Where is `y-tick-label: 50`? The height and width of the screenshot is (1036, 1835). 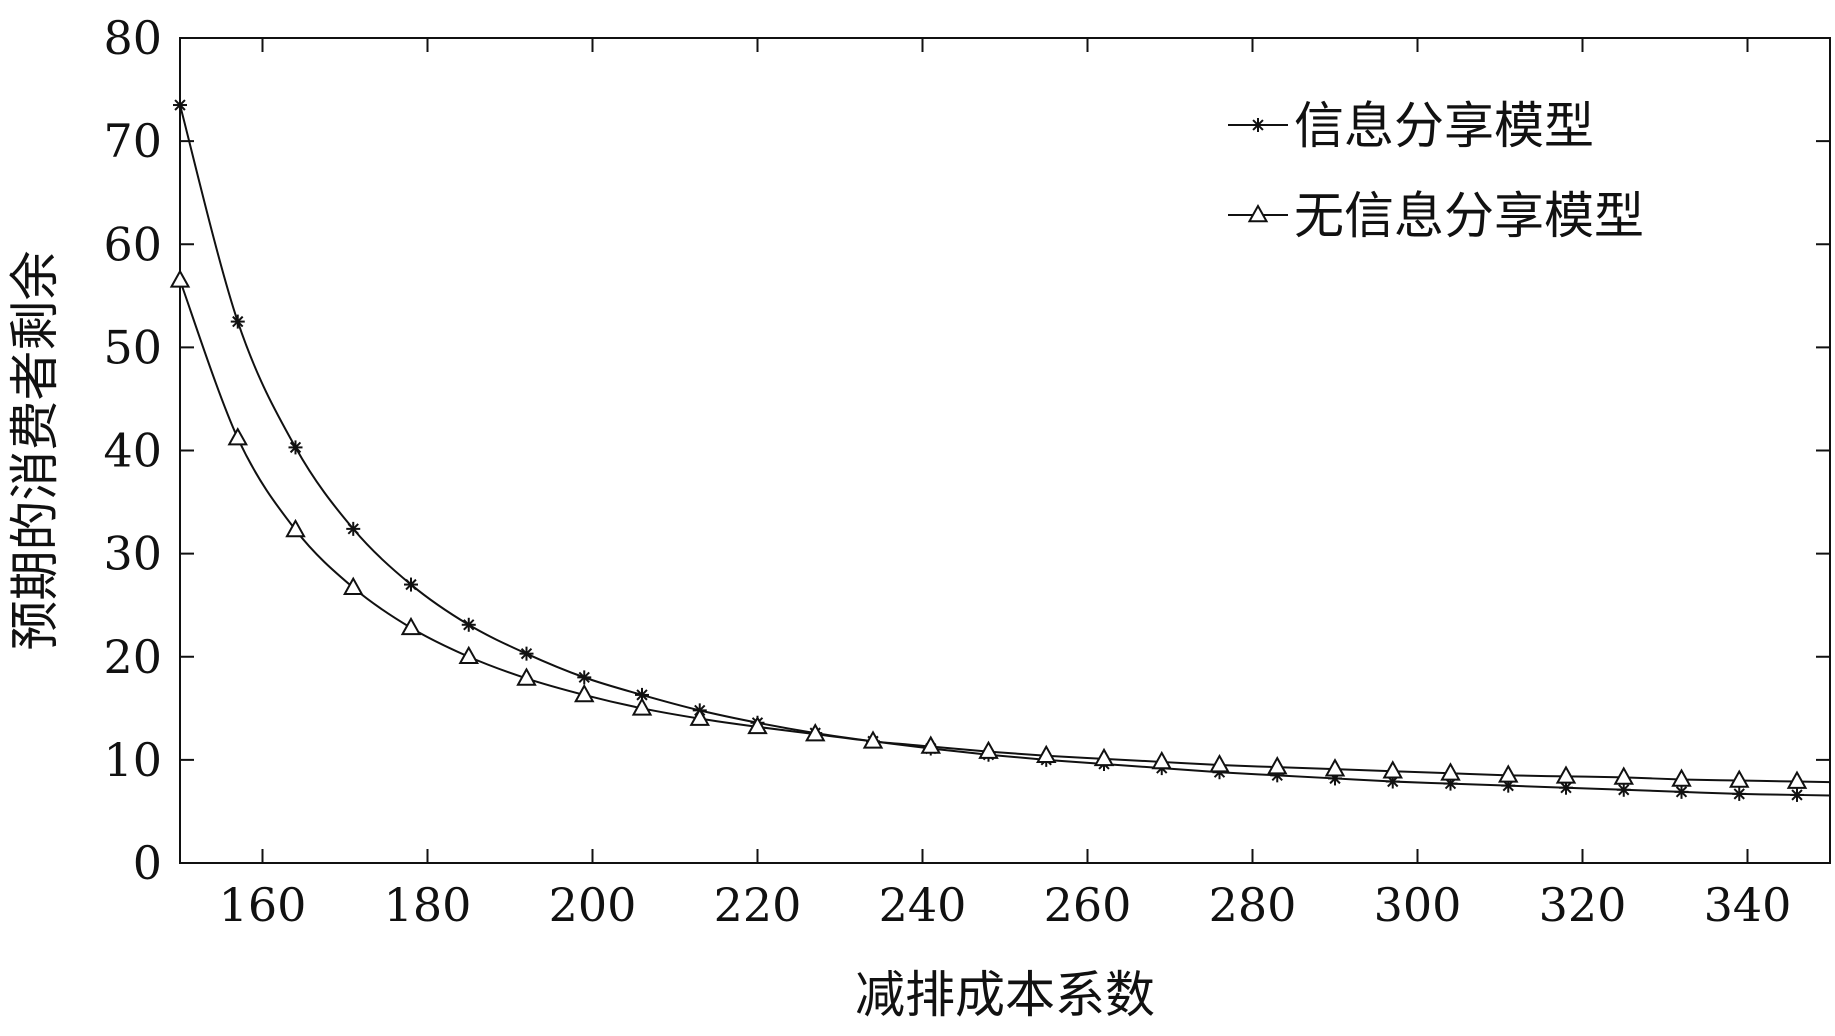
y-tick-label: 50 is located at coordinates (132, 347).